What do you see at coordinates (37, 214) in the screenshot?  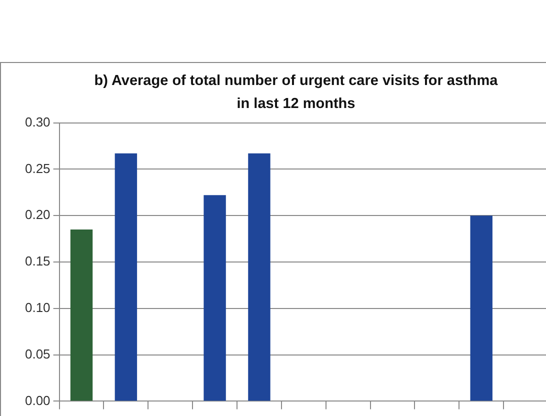 I see `y-tick-label: 0.20` at bounding box center [37, 214].